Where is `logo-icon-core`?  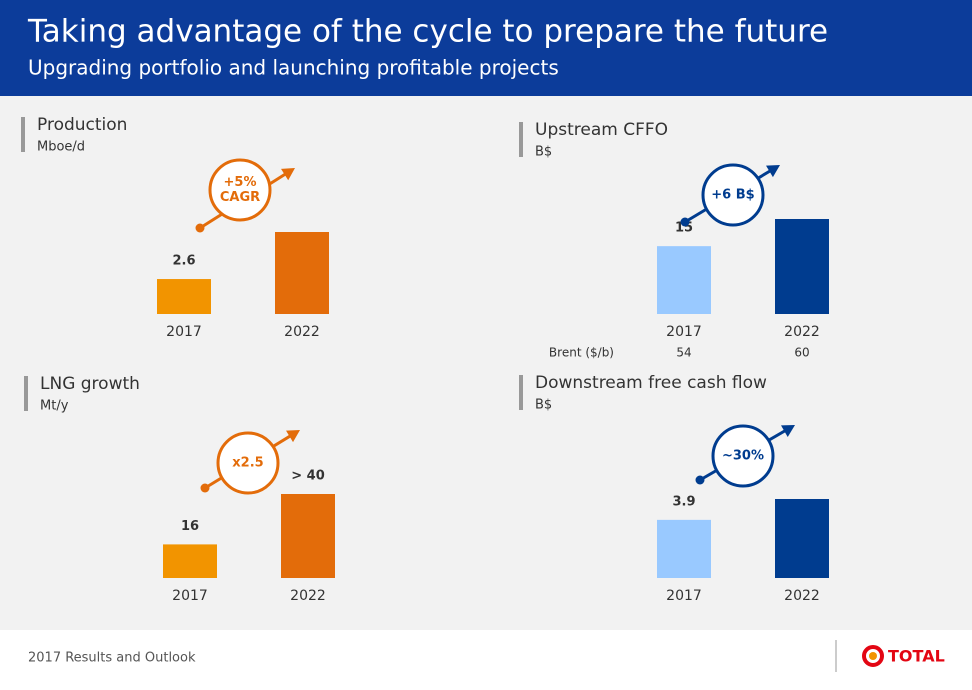
logo-icon-core is located at coordinates (873, 656).